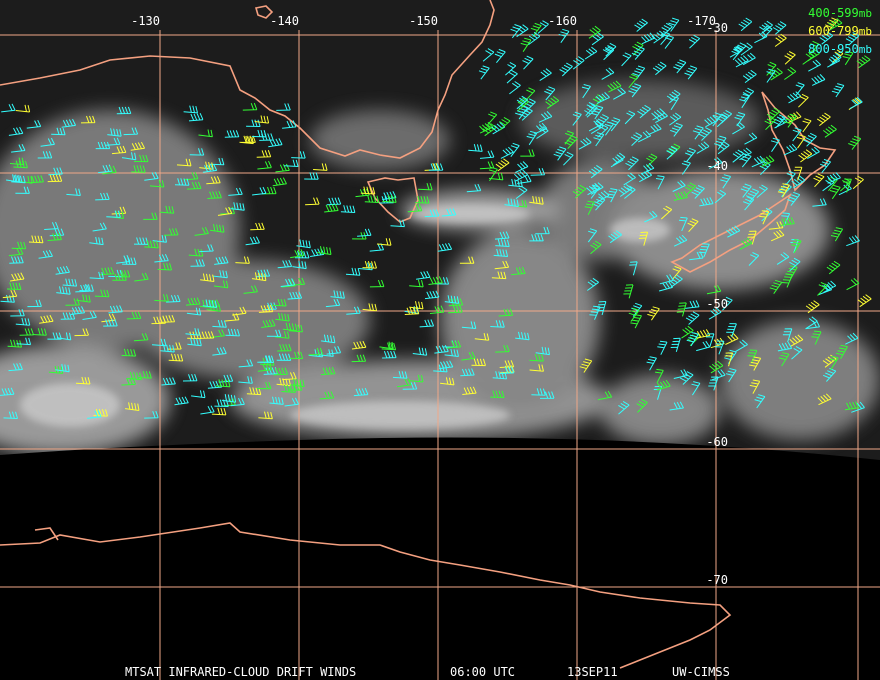 The height and width of the screenshot is (680, 880). I want to click on footer-text: MTSAT INFRARED-CLOUD DRIFT WINDS, so click(240, 672).